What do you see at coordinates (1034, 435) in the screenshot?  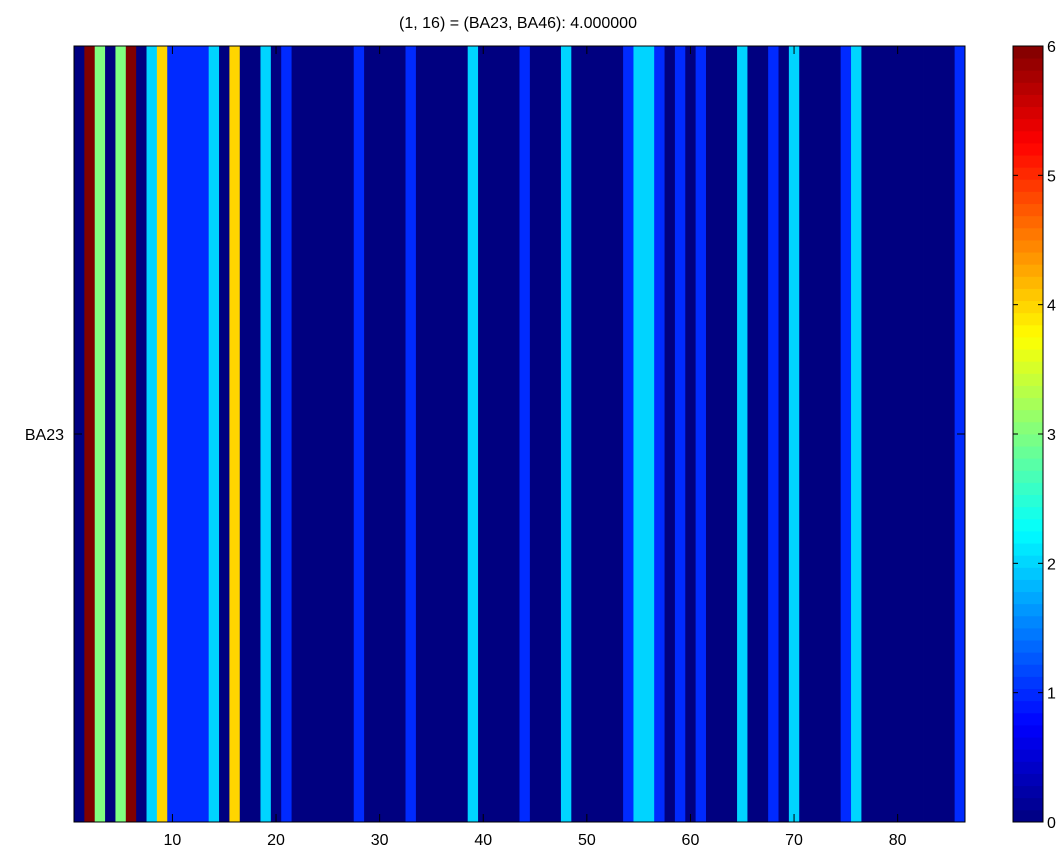 I see `colorbar: 0 1 2 3 4 5 6` at bounding box center [1034, 435].